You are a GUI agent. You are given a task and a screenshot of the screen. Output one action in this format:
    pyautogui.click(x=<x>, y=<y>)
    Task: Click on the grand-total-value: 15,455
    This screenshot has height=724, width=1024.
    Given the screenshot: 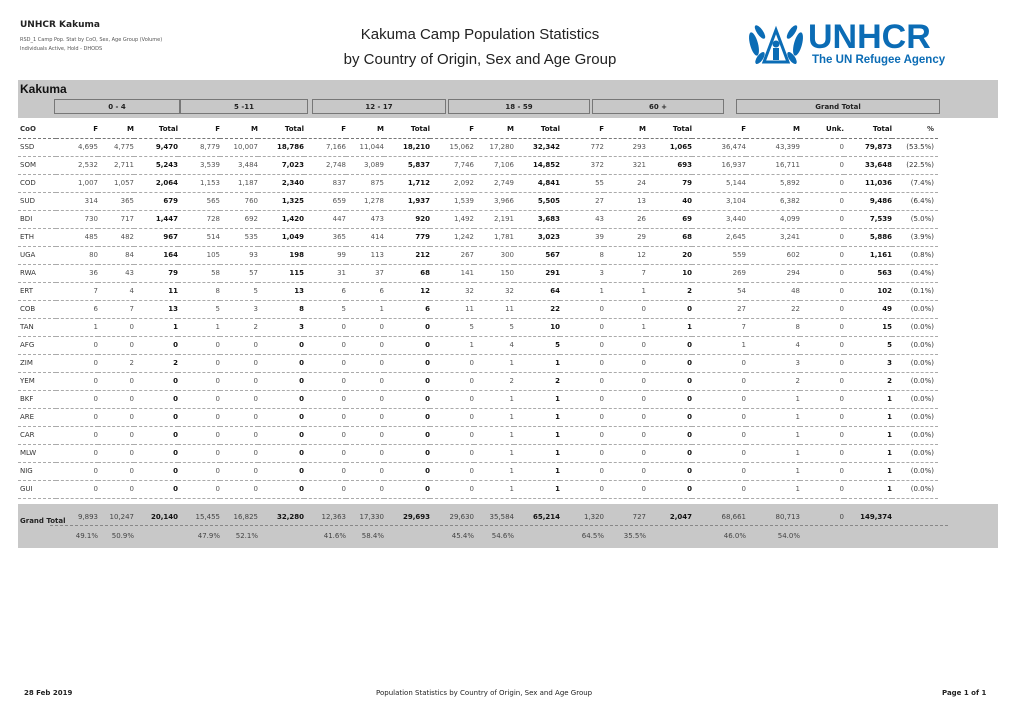 What is the action you would take?
    pyautogui.click(x=208, y=517)
    